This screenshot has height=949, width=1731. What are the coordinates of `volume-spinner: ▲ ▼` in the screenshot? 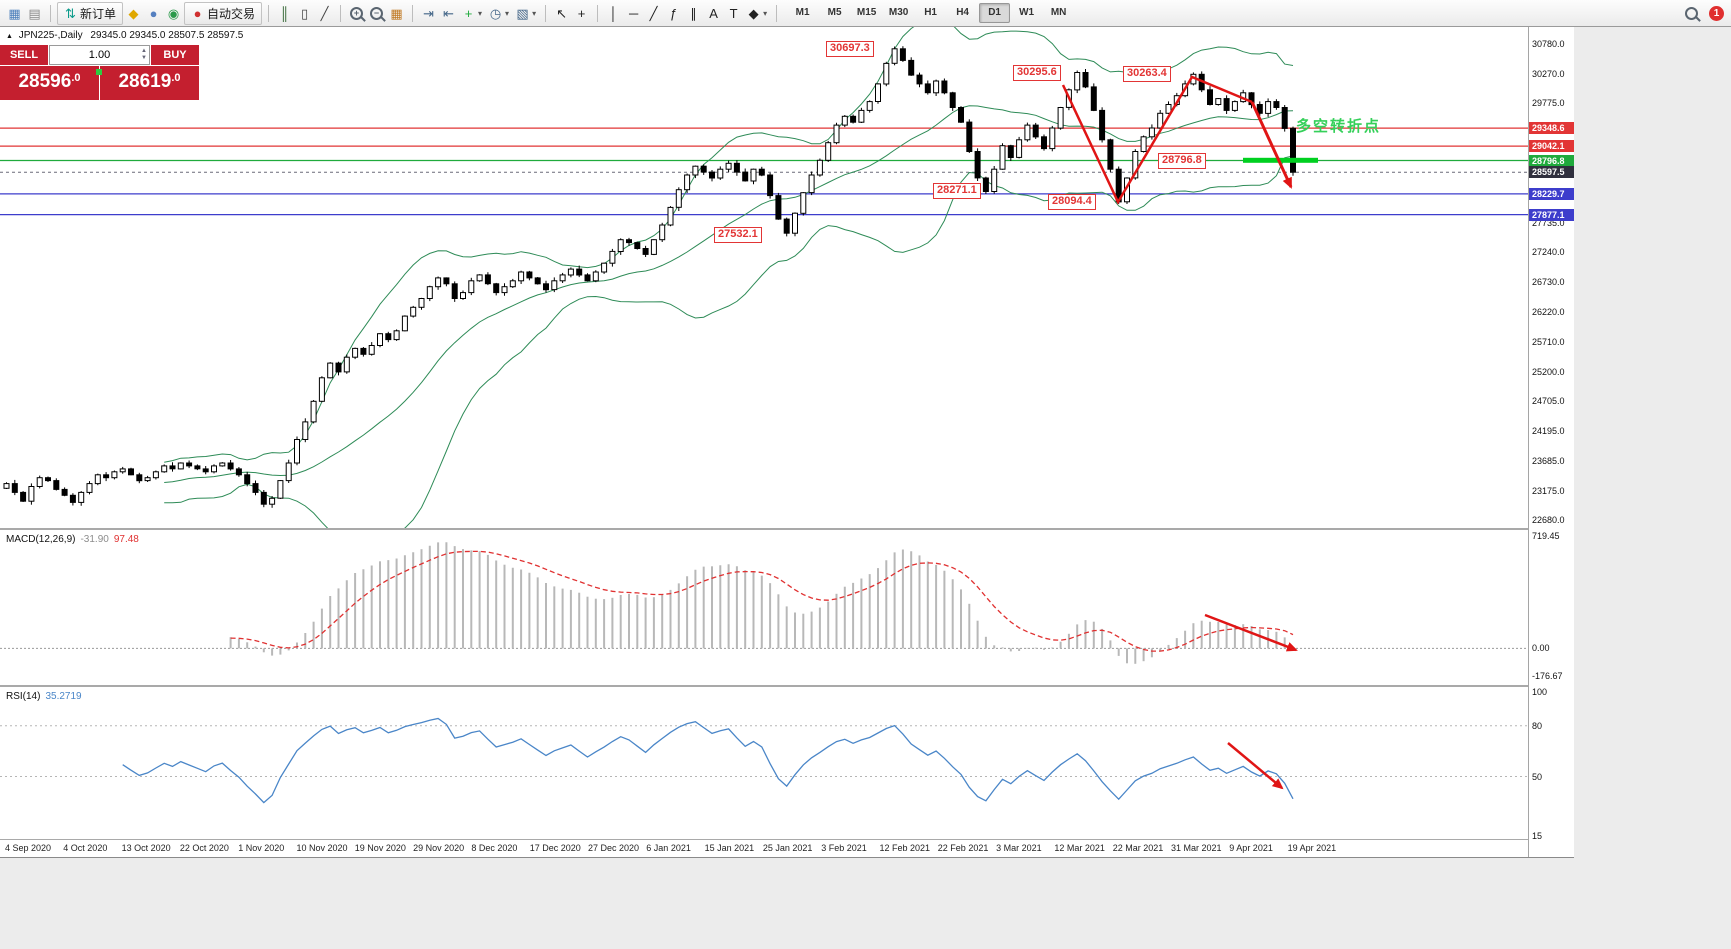 It's located at (144, 55).